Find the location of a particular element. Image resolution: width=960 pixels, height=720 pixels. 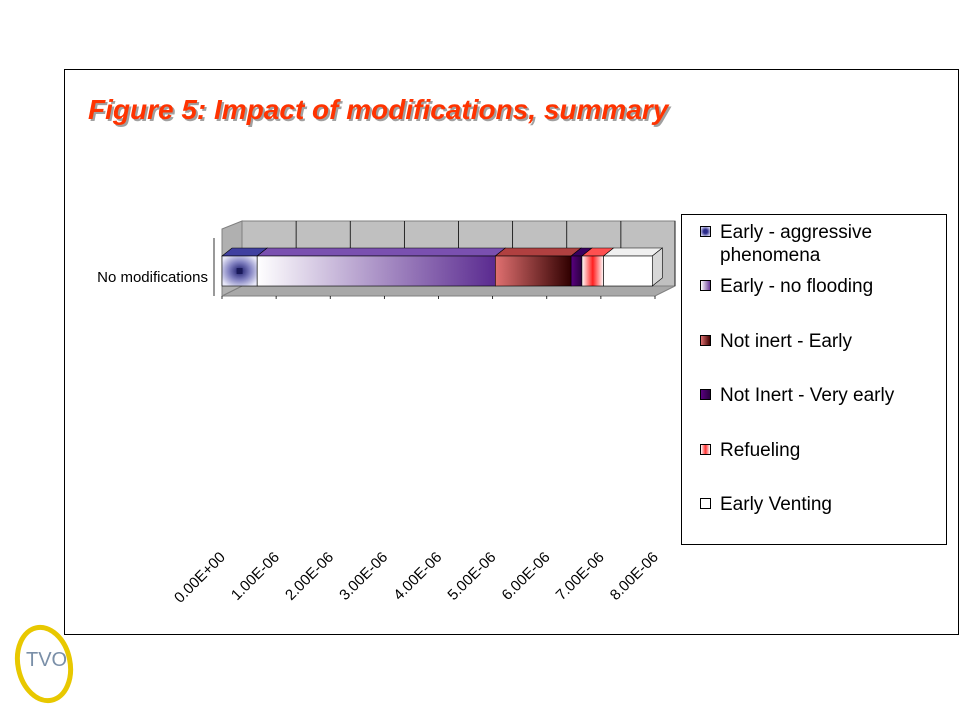

legend-item: Early - aggressive phenomena is located at coordinates (820, 244).